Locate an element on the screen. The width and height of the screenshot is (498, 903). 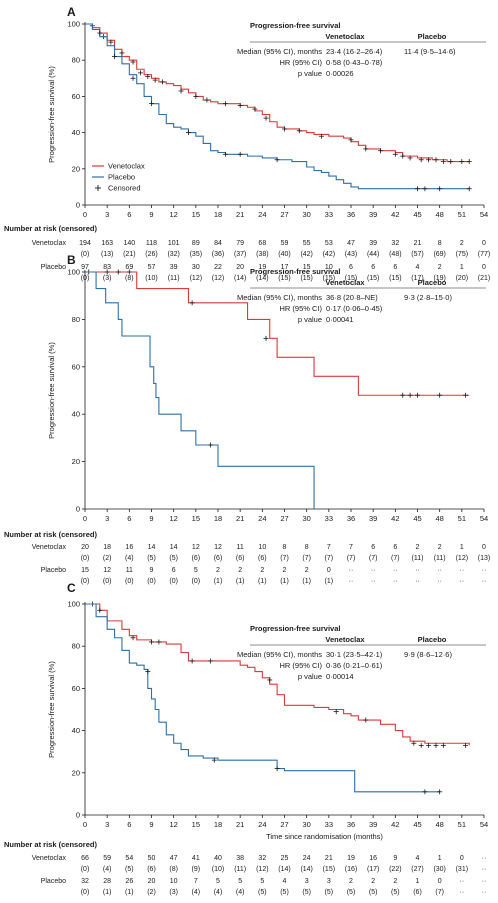
risk-censored: (10) is located at coordinates (151, 278).